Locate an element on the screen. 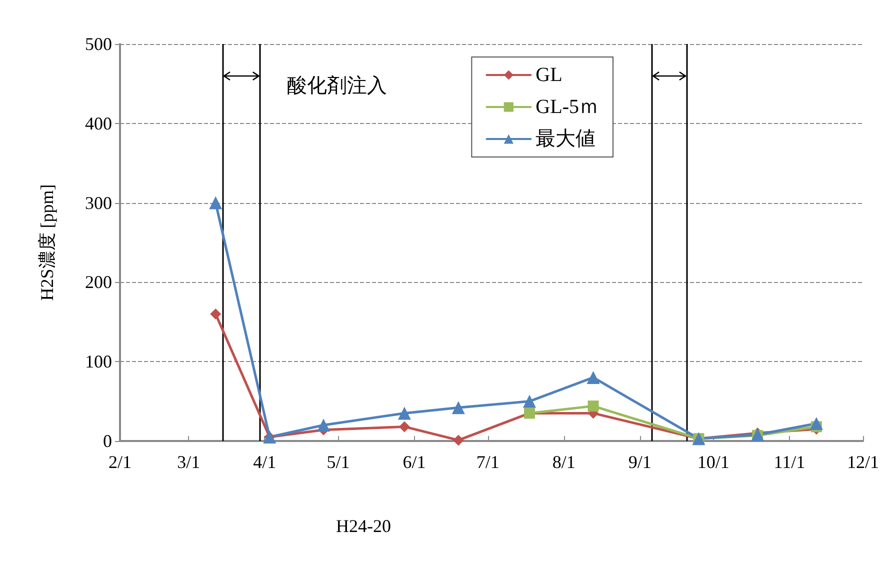 This screenshot has height=563, width=883. x-tick-label: 11/1 is located at coordinates (790, 462).